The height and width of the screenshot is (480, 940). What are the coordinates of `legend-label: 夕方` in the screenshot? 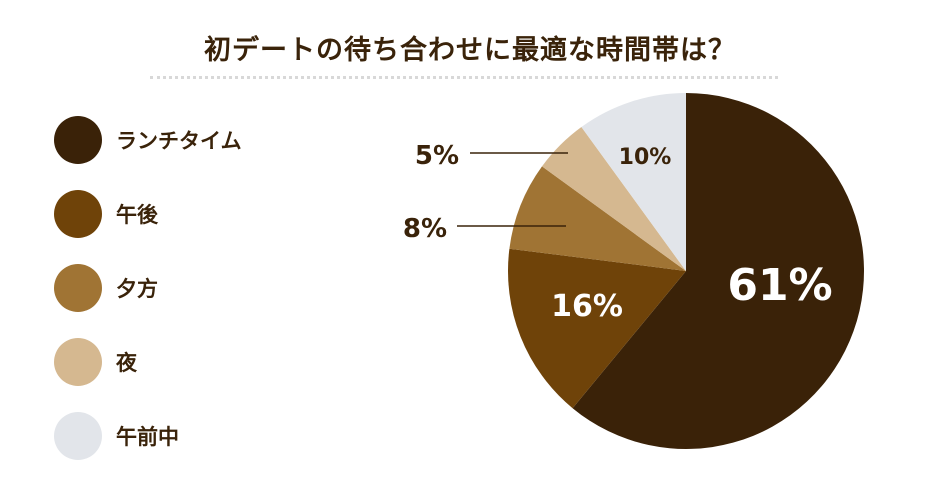 It's located at (137, 289).